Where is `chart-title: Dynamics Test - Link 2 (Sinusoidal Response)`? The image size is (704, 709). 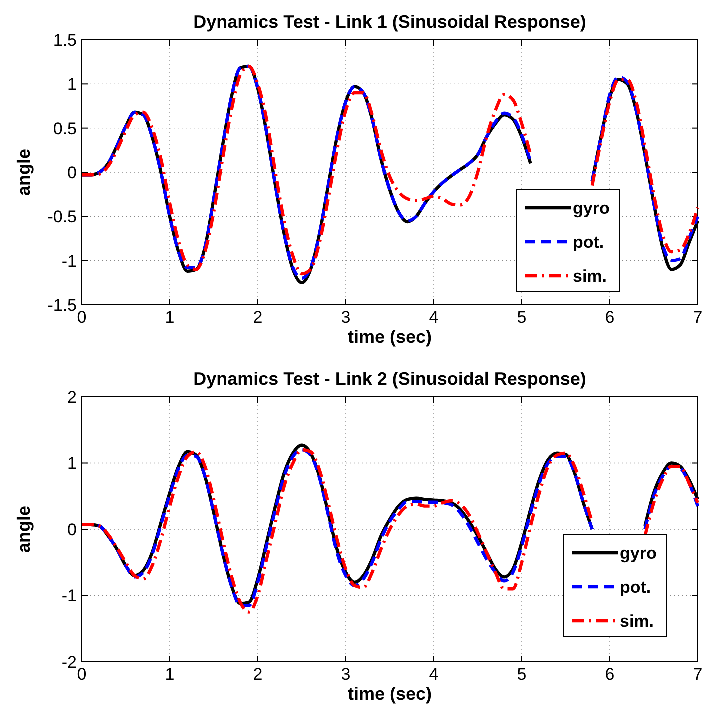 chart-title: Dynamics Test - Link 2 (Sinusoidal Response) is located at coordinates (390, 379).